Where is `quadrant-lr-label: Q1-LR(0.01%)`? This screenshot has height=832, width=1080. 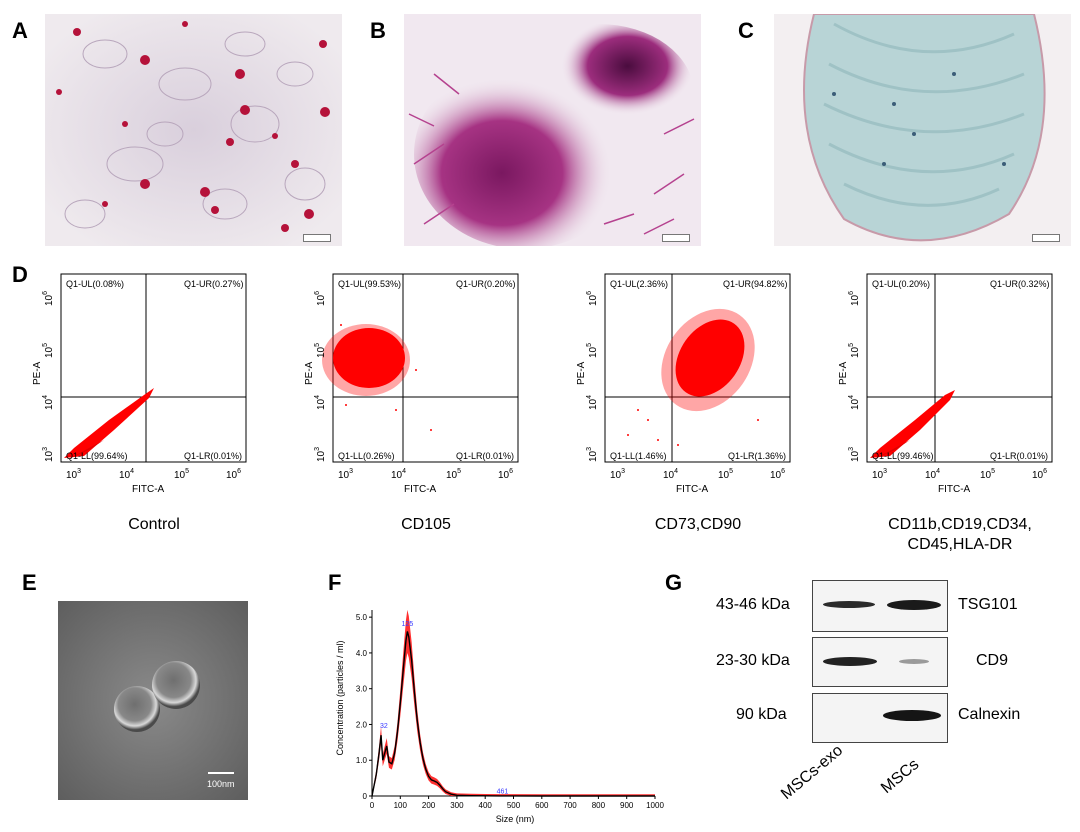
quadrant-lr-label: Q1-LR(0.01%) is located at coordinates (213, 456).